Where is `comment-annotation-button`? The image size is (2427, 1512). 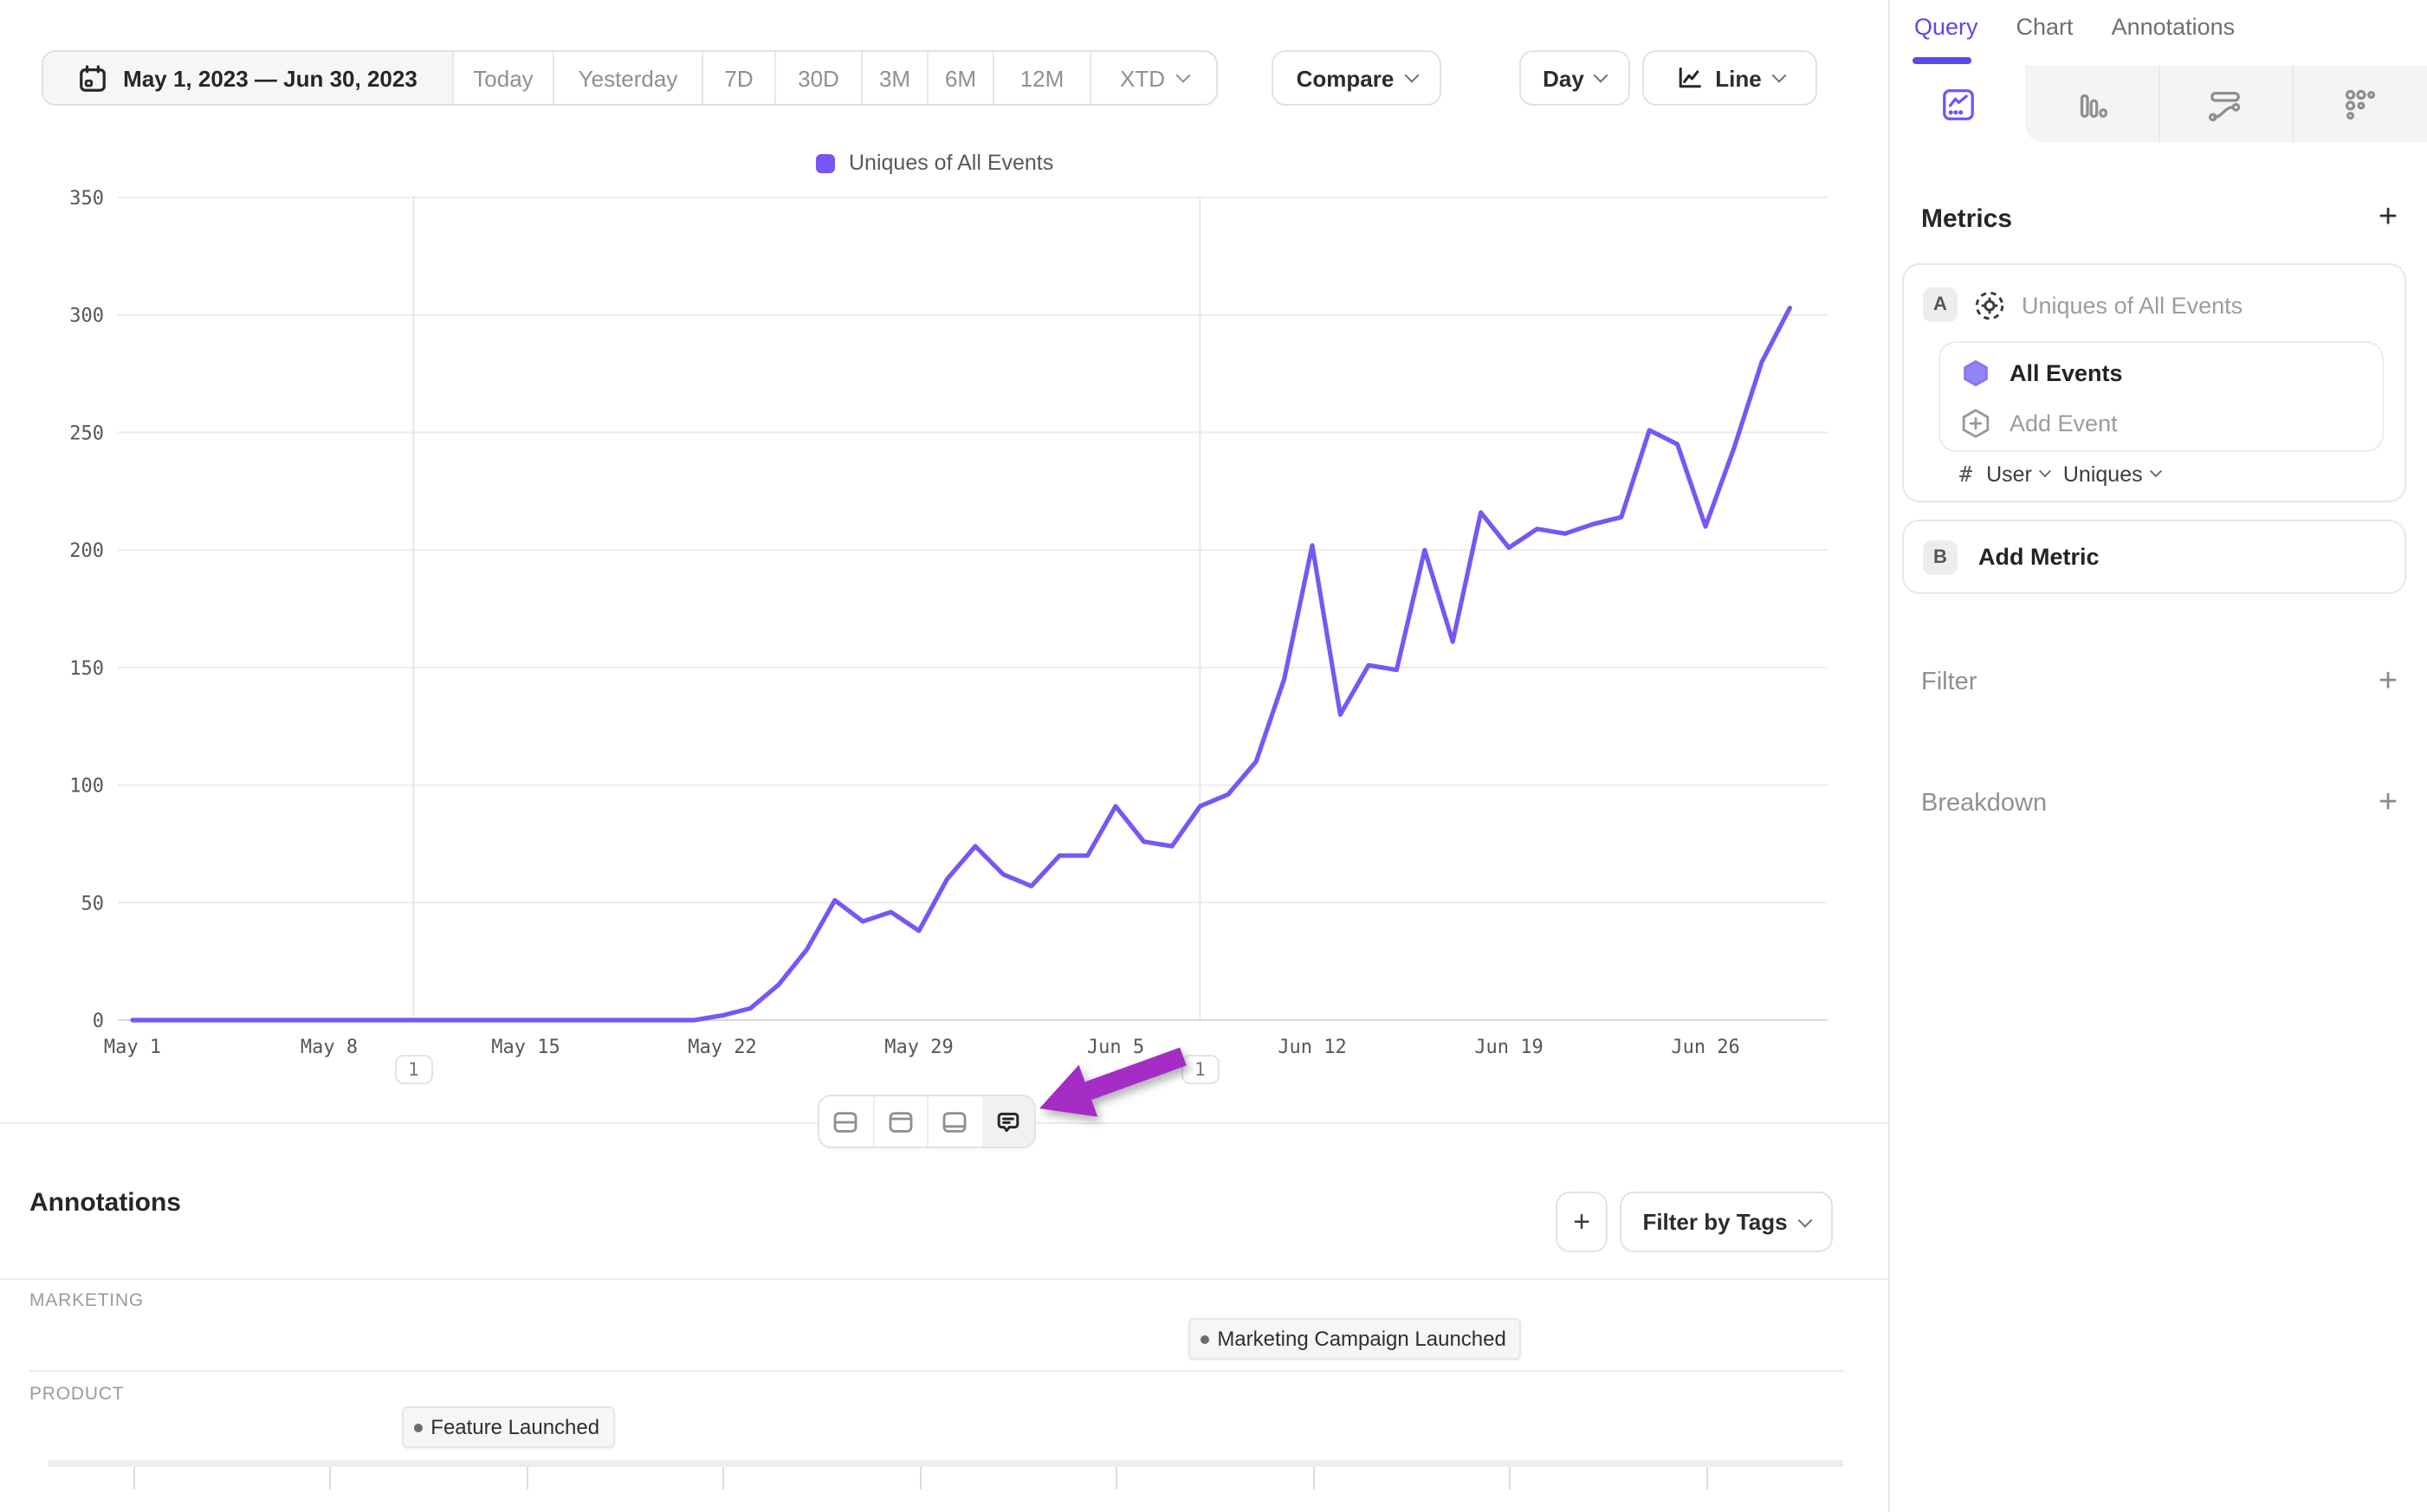 comment-annotation-button is located at coordinates (1007, 1121).